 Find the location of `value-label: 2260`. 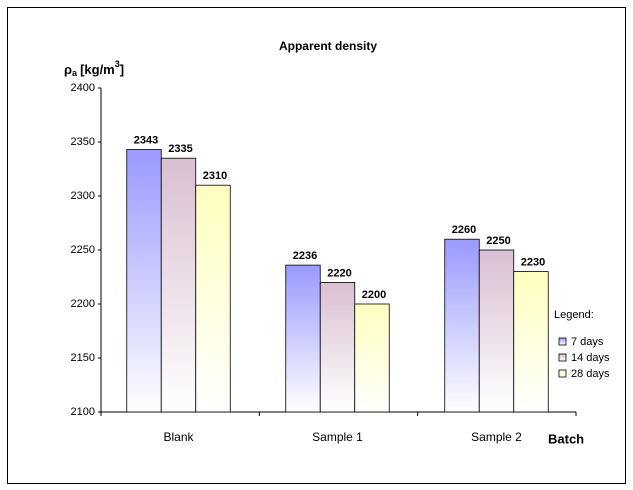

value-label: 2260 is located at coordinates (464, 230).